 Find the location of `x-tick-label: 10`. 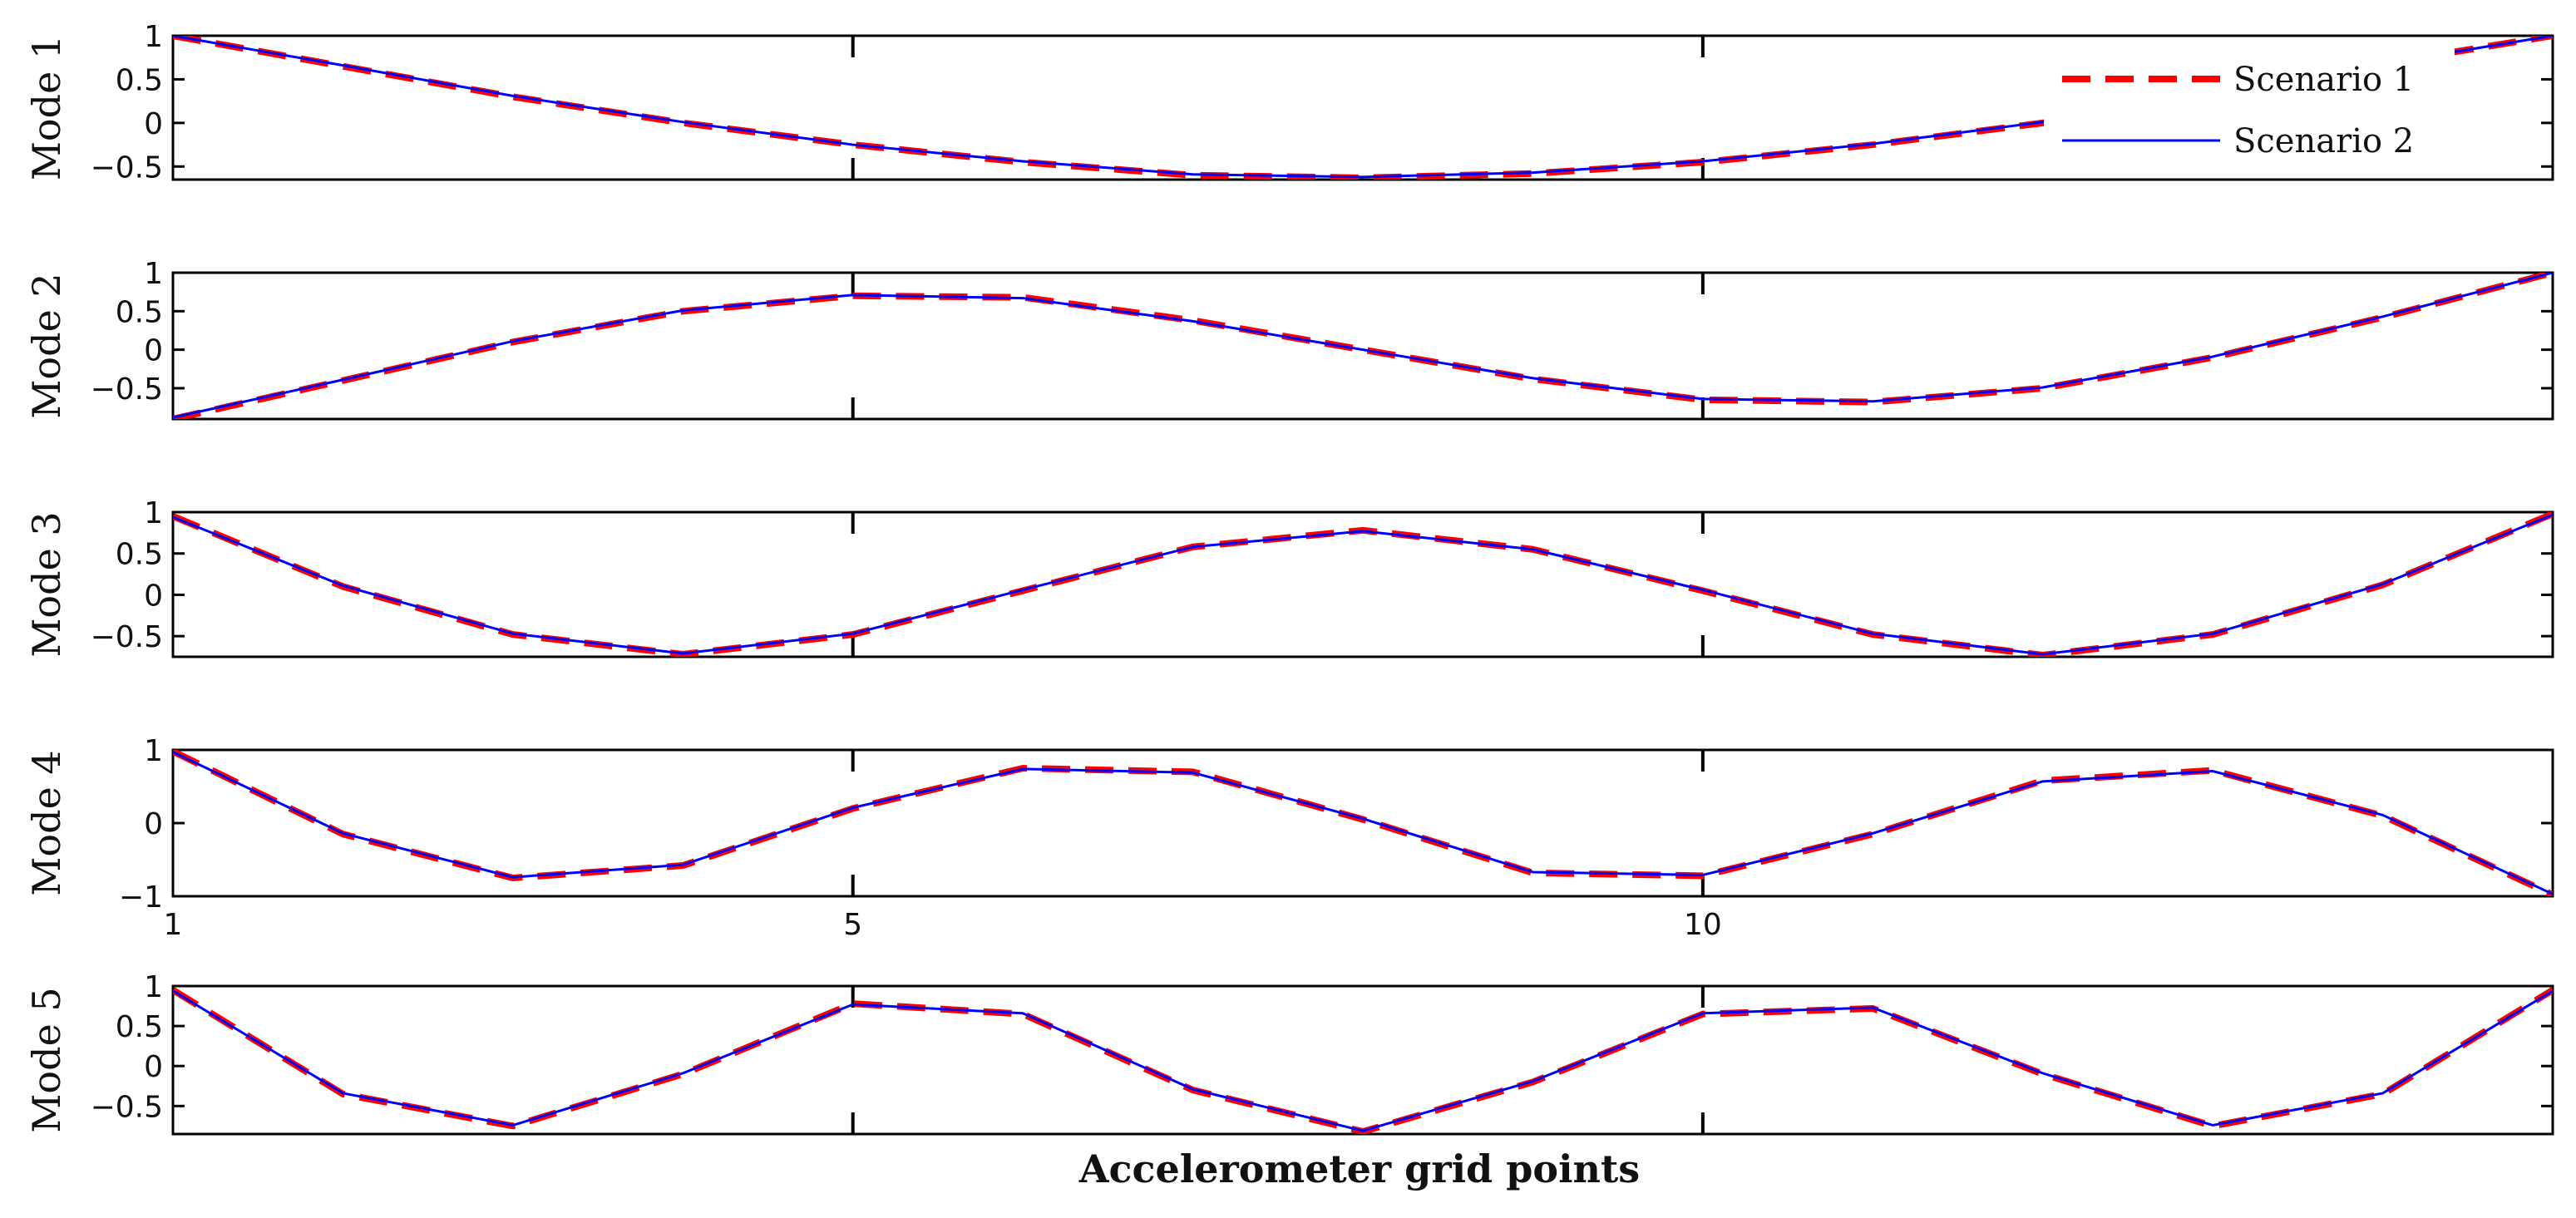

x-tick-label: 10 is located at coordinates (1703, 925).